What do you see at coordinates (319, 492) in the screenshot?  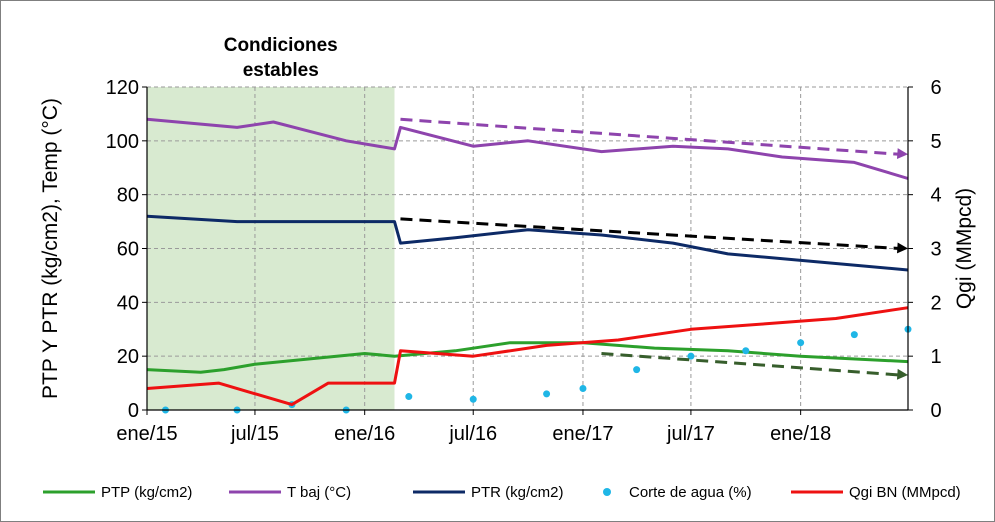 I see `legend-label-1: T baj (°C)` at bounding box center [319, 492].